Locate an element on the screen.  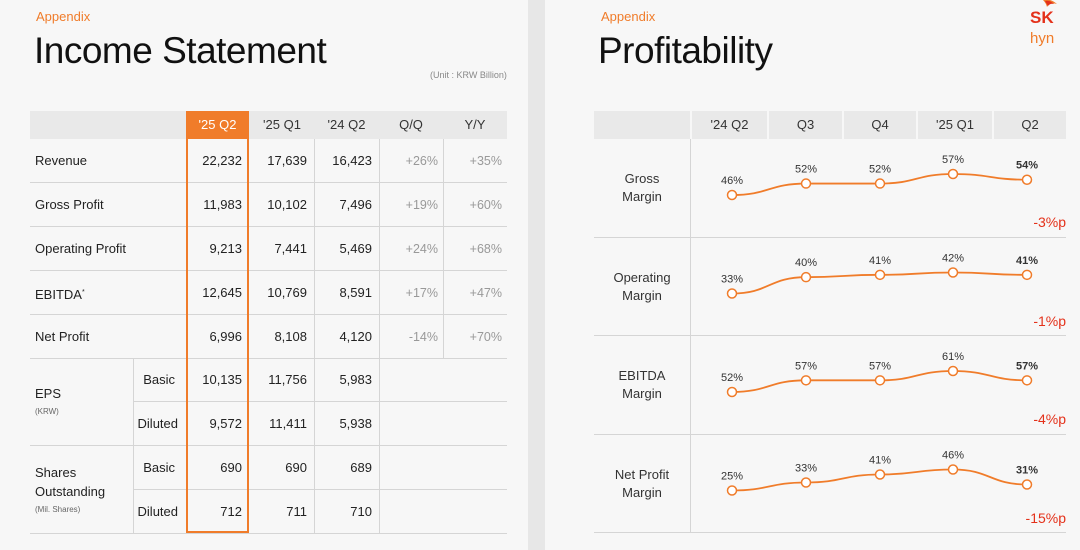
eps-label: EPS is located at coordinates (48, 393).